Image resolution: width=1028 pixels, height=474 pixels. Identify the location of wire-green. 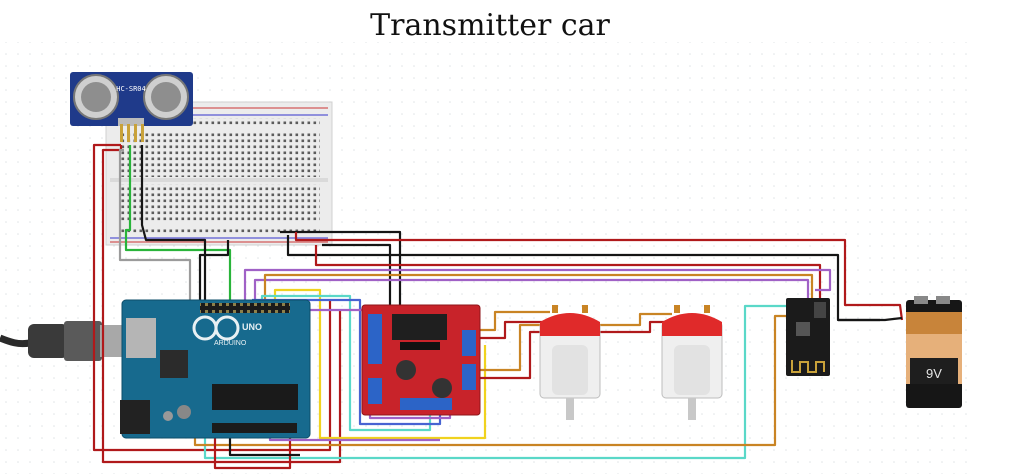
(178, 225).